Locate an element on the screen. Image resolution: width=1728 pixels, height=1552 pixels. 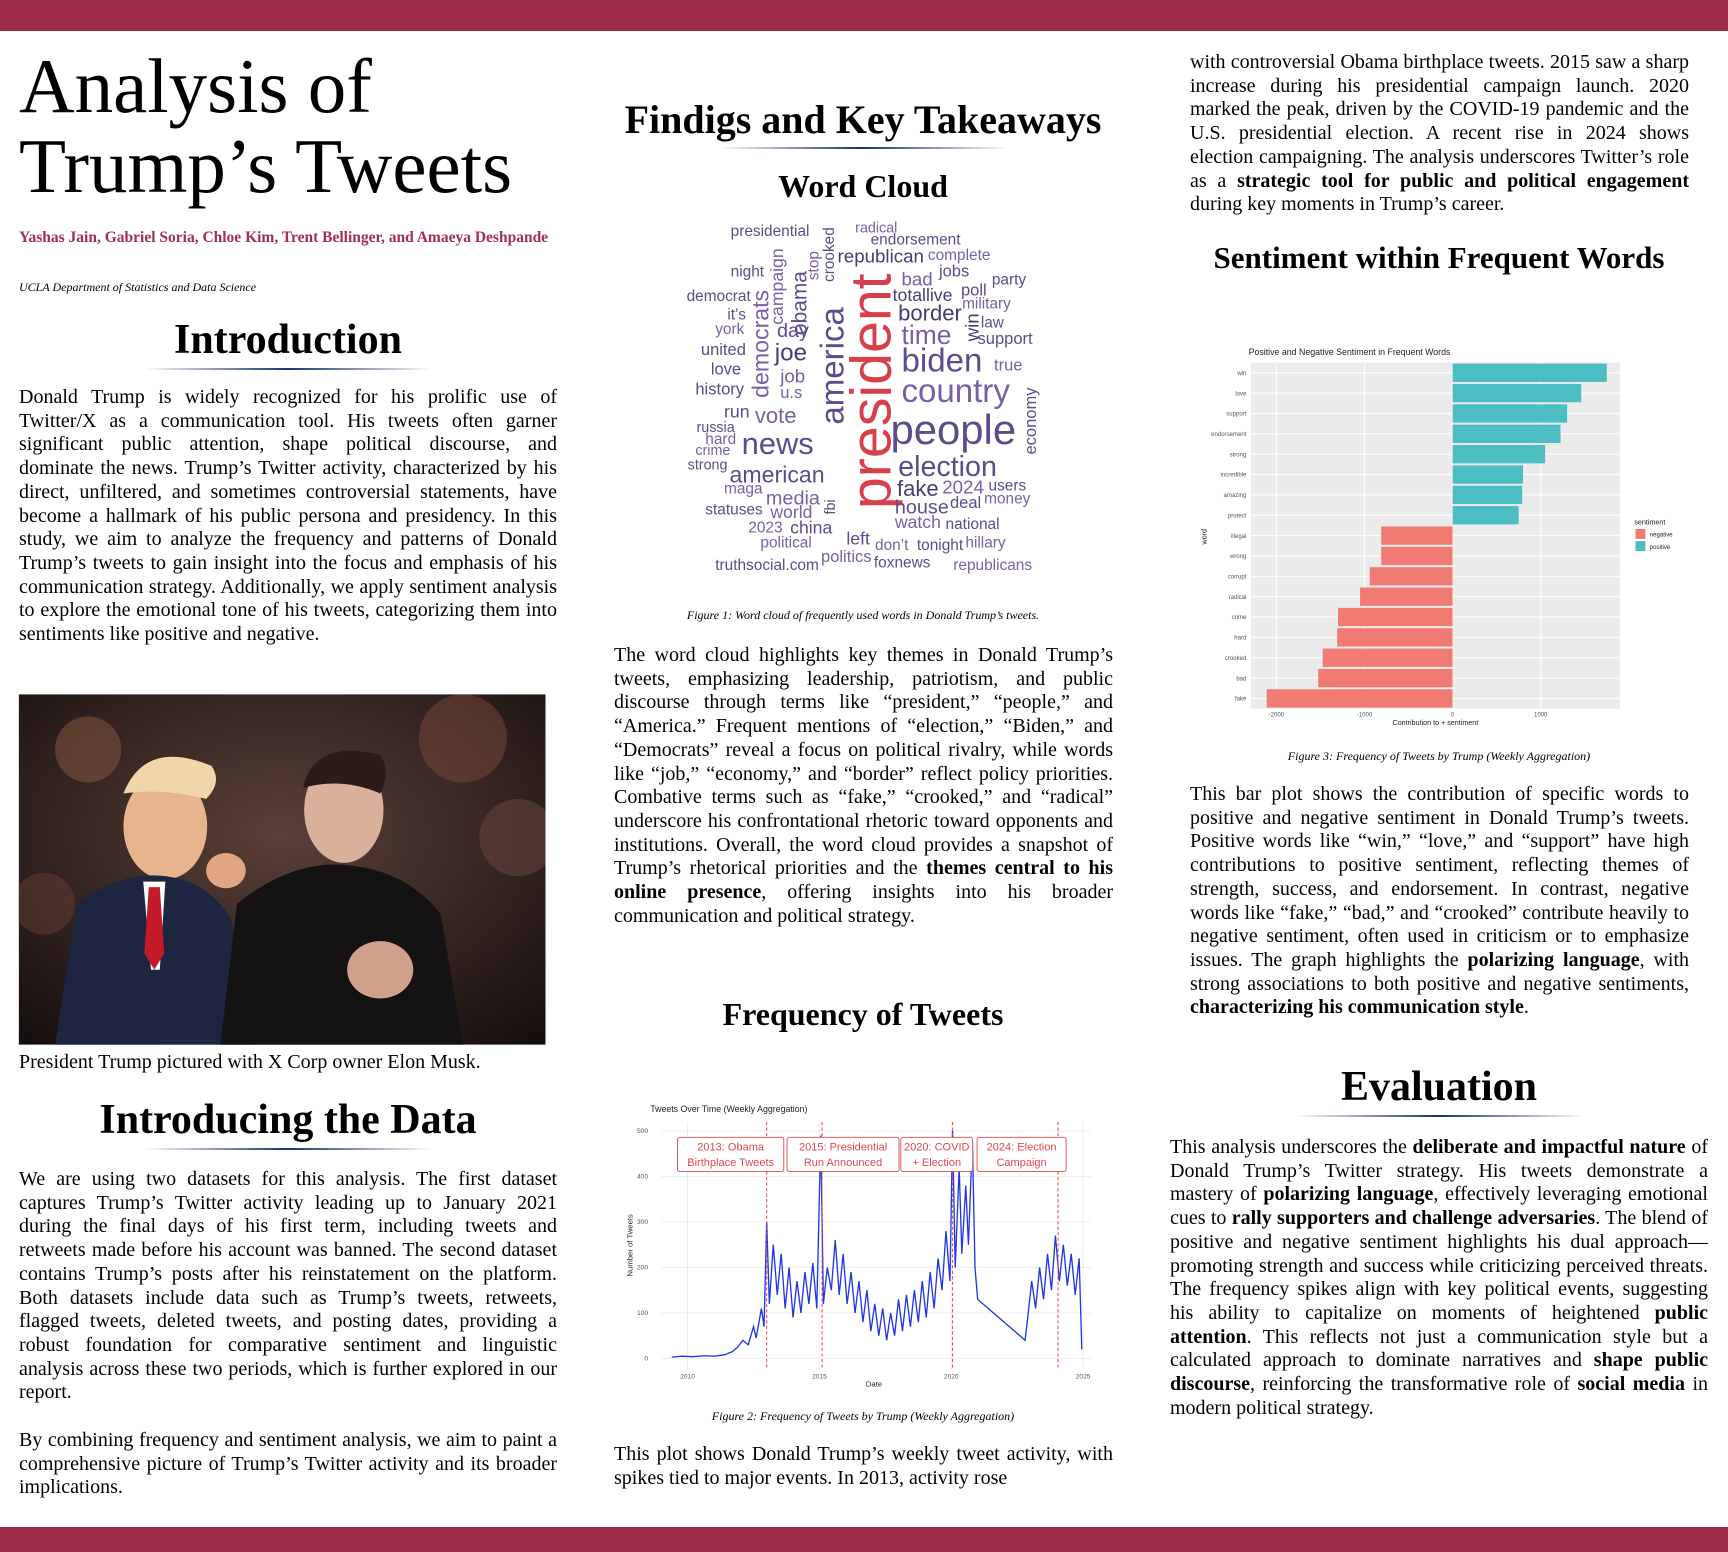
cloud-word: don’t is located at coordinates (892, 545).